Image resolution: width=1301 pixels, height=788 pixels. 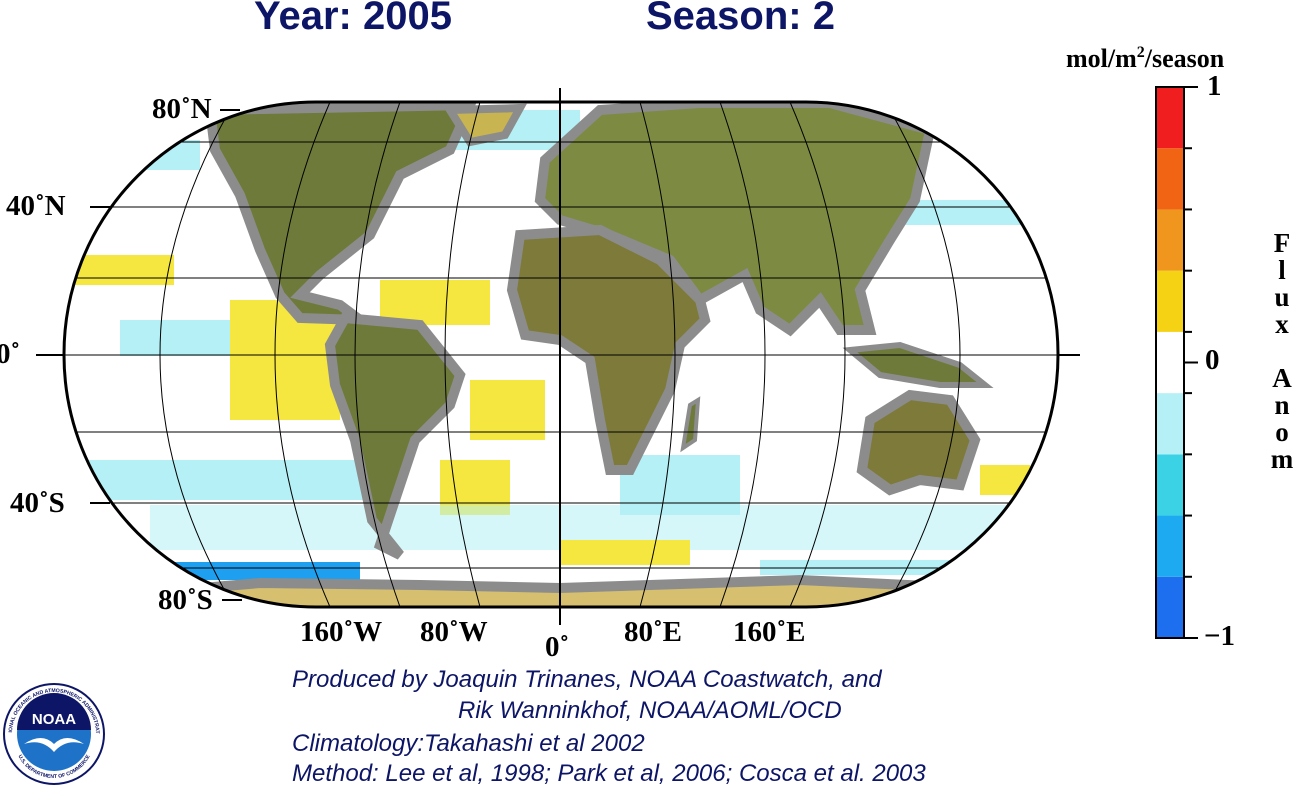 I want to click on season-title: Season: 2, so click(x=740, y=19).